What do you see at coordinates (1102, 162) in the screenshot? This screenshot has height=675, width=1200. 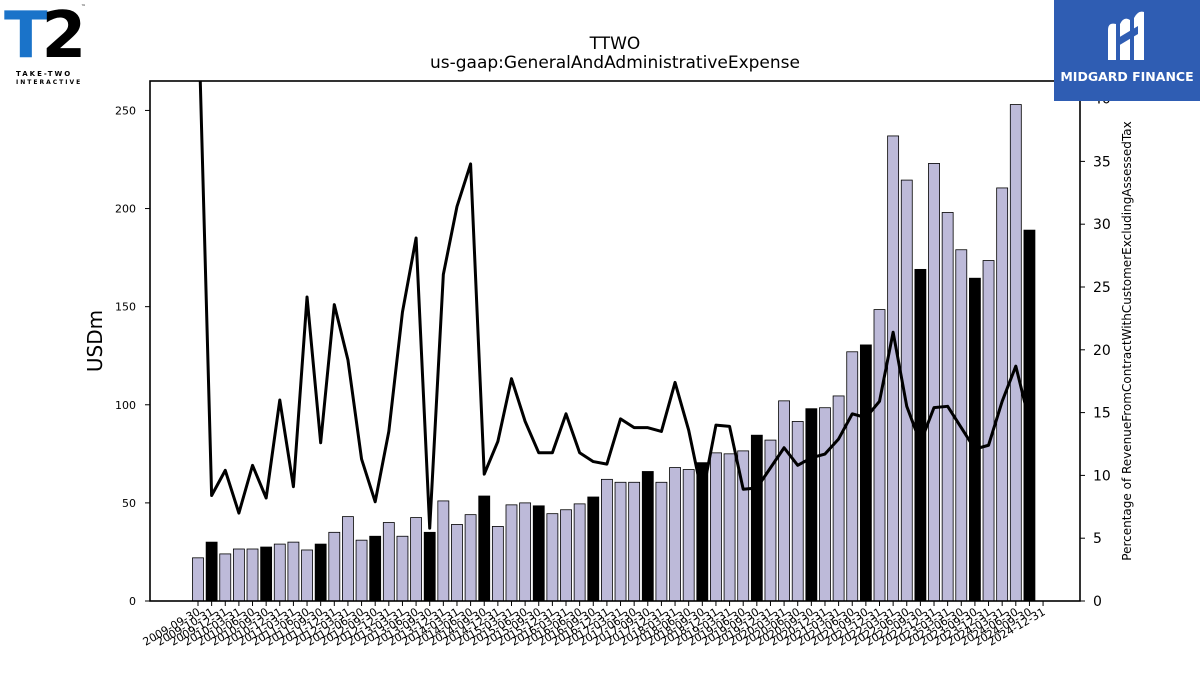 I see `y2-tick-label: 35` at bounding box center [1102, 162].